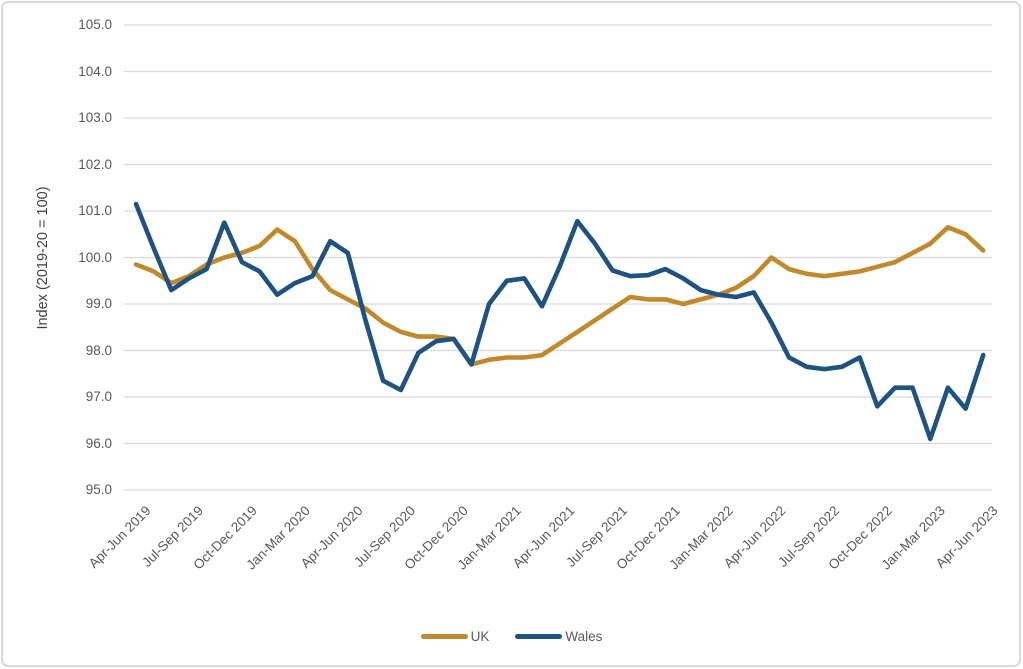 Image resolution: width=1023 pixels, height=669 pixels. What do you see at coordinates (98, 489) in the screenshot?
I see `y-tick-label: 95.0` at bounding box center [98, 489].